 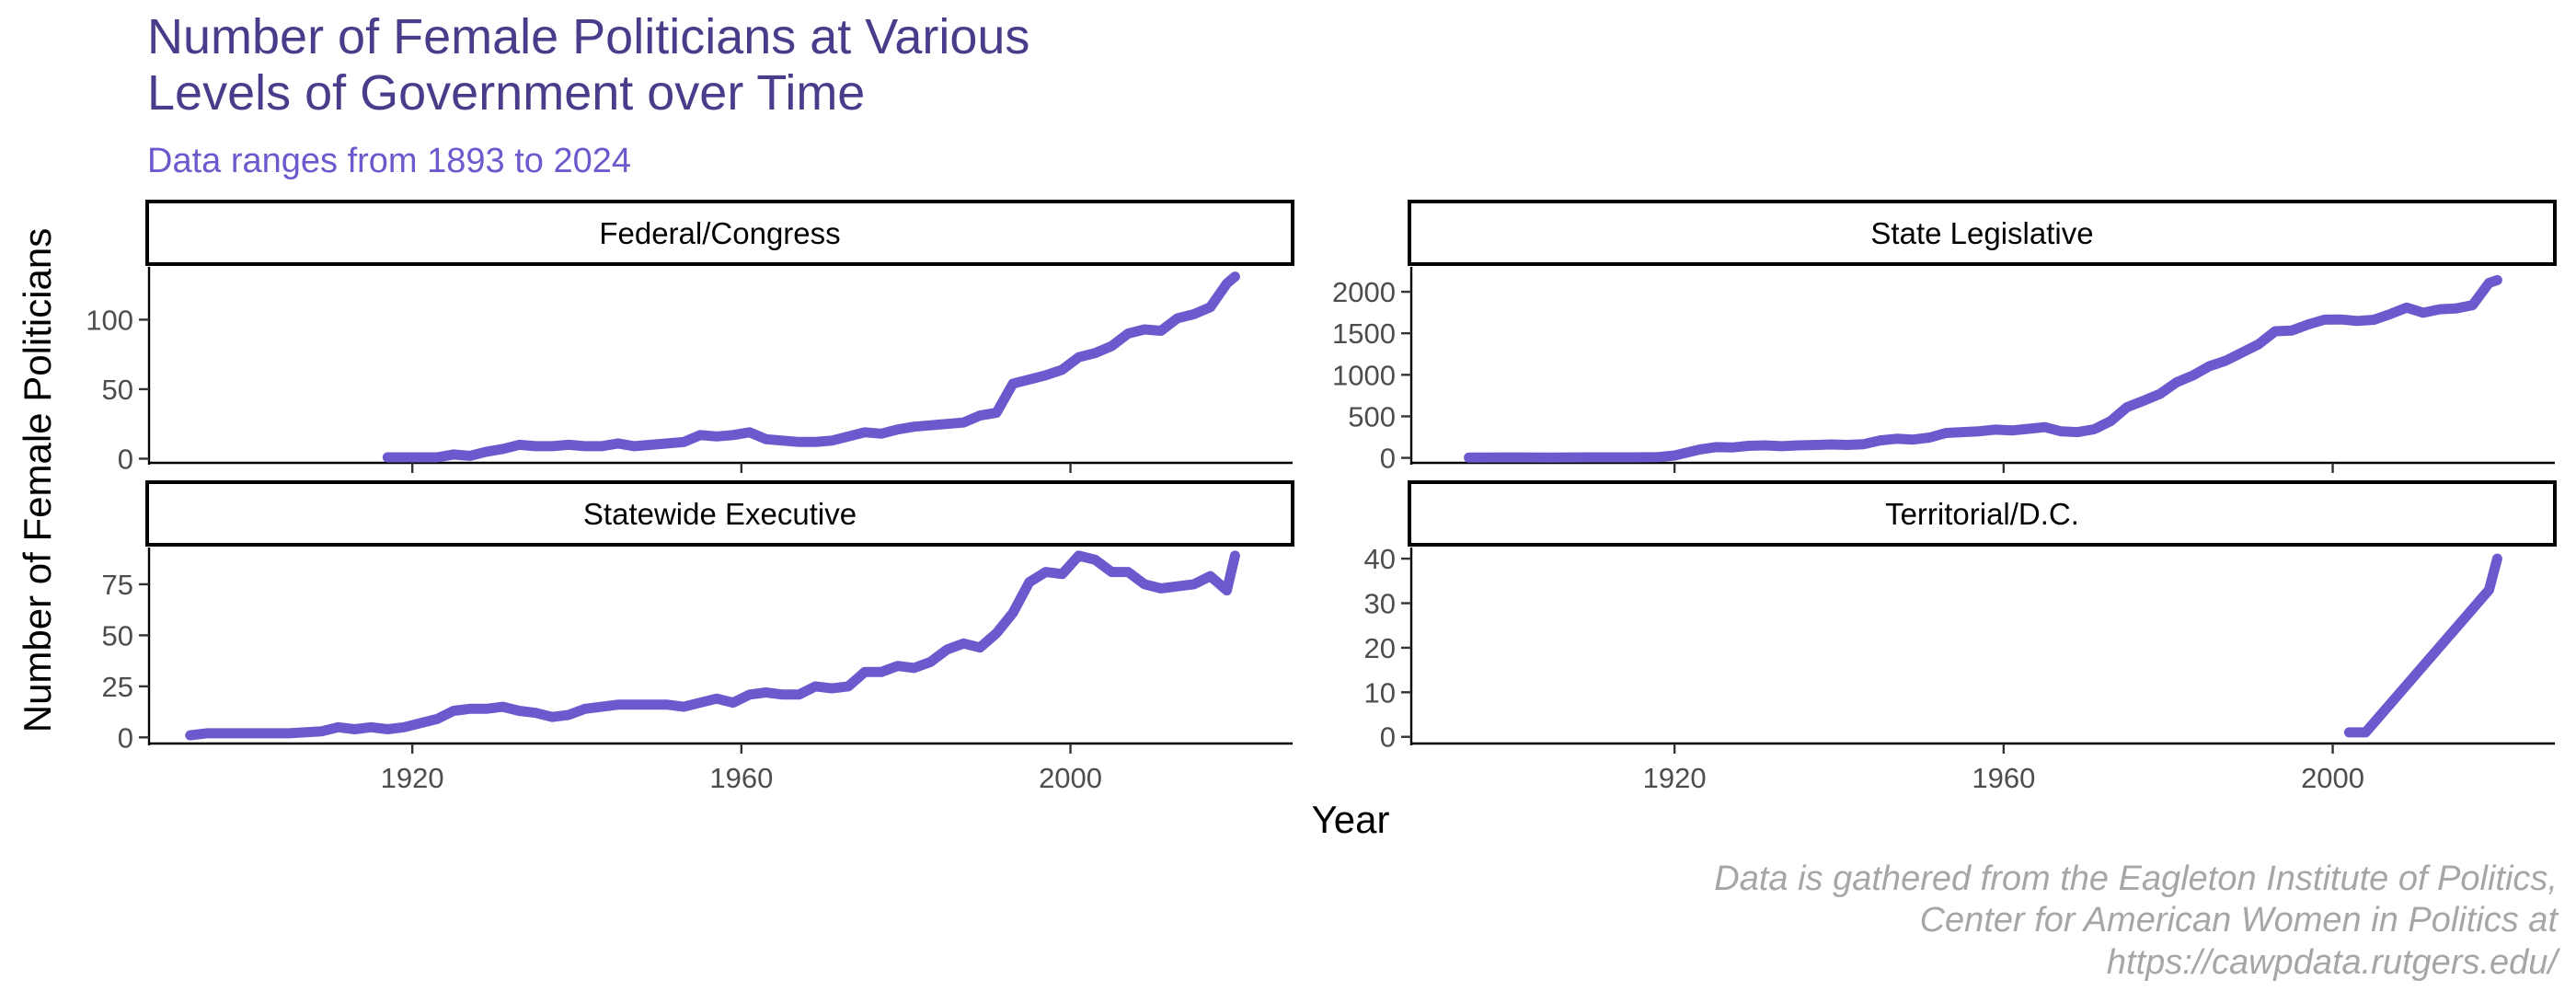 What do you see at coordinates (1364, 333) in the screenshot?
I see `y-tick-label-state-legislative-1500: 1500` at bounding box center [1364, 333].